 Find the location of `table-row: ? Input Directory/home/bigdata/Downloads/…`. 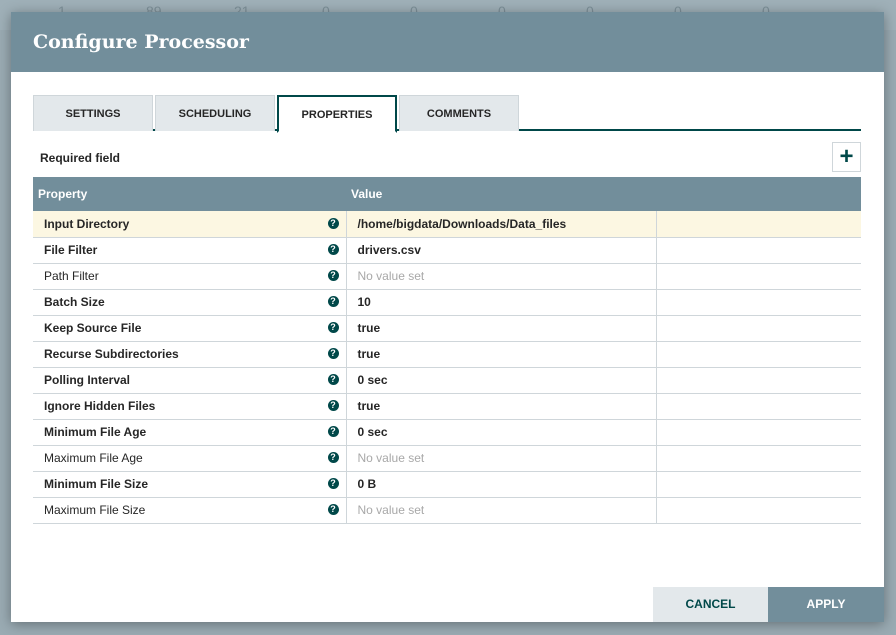

table-row: ? Input Directory/home/bigdata/Downloads/… is located at coordinates (447, 224).